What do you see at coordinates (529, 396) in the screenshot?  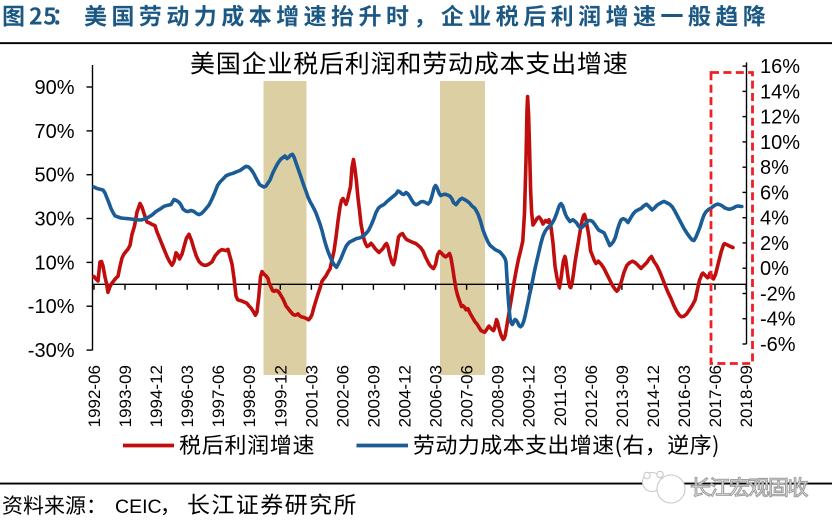 I see `svg-text: 2009-12` at bounding box center [529, 396].